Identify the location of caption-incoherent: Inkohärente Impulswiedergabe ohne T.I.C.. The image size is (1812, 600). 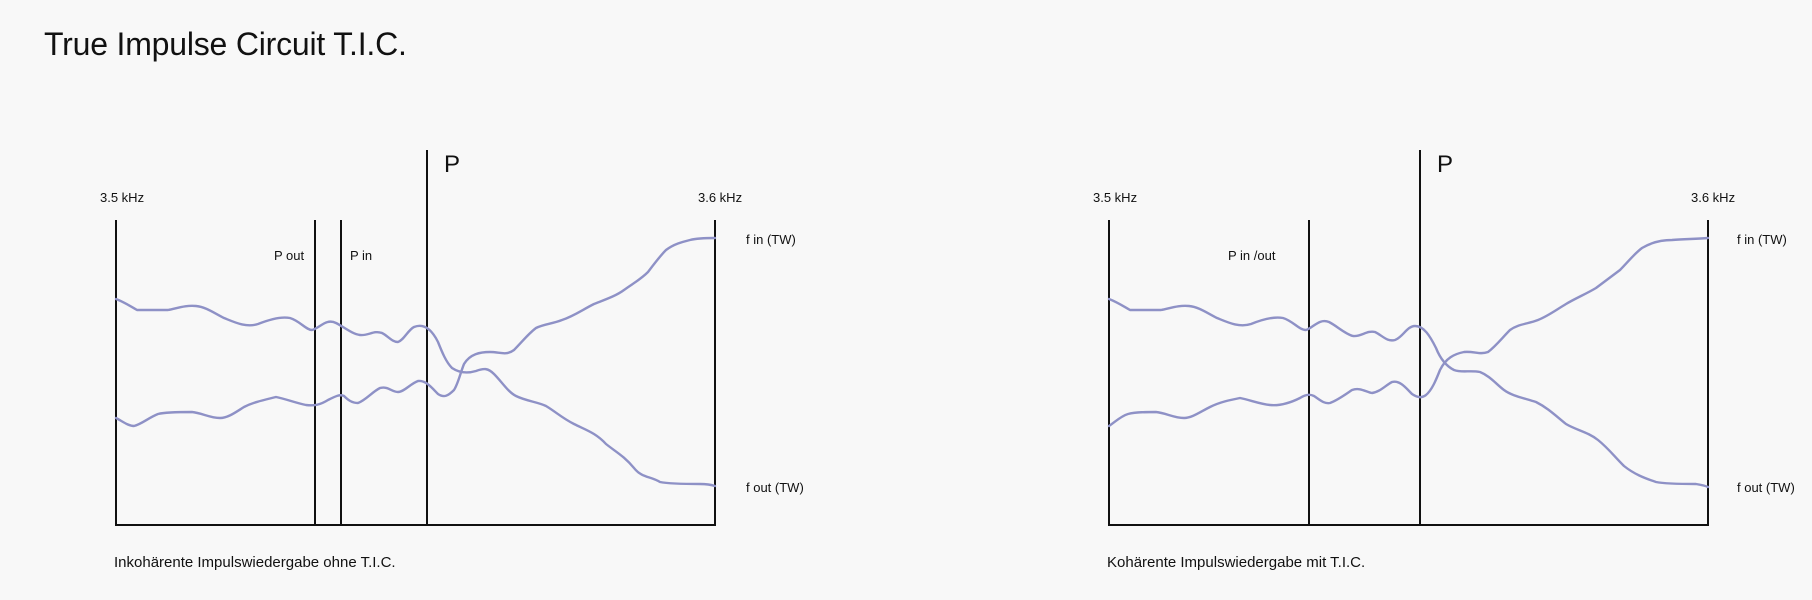
(255, 562).